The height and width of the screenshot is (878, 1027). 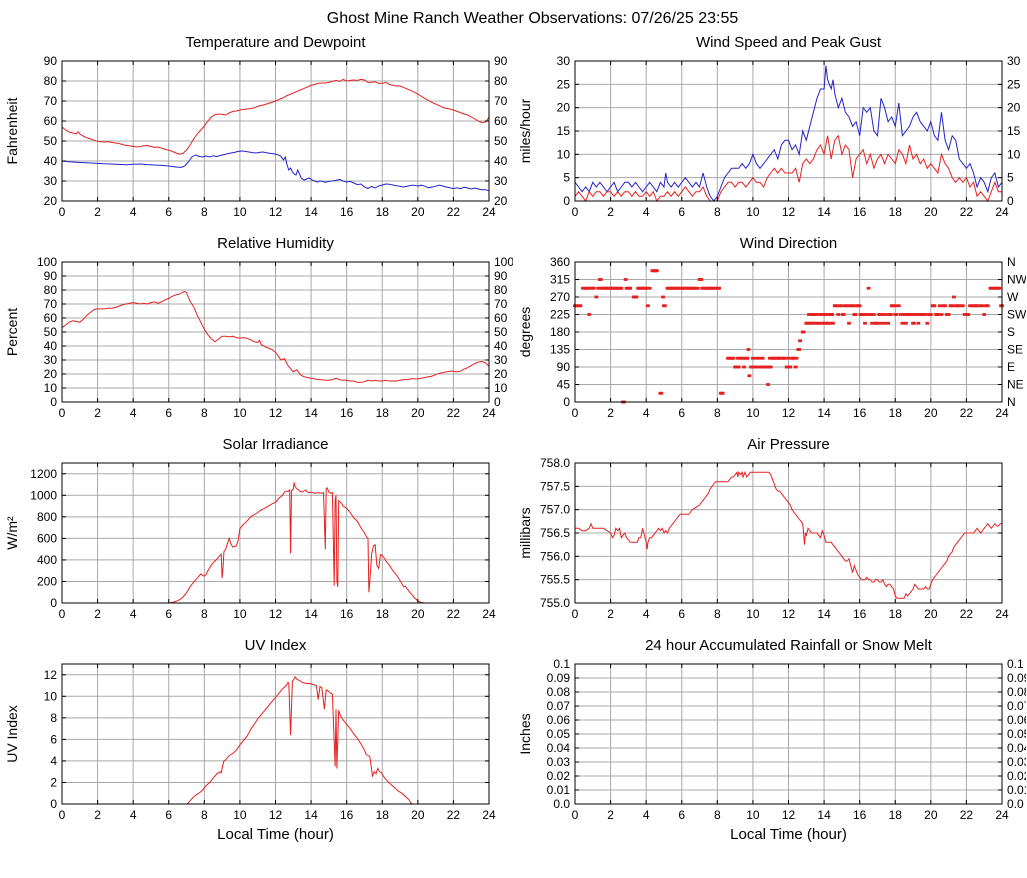 What do you see at coordinates (43, 495) in the screenshot?
I see `svg-text: 1000` at bounding box center [43, 495].